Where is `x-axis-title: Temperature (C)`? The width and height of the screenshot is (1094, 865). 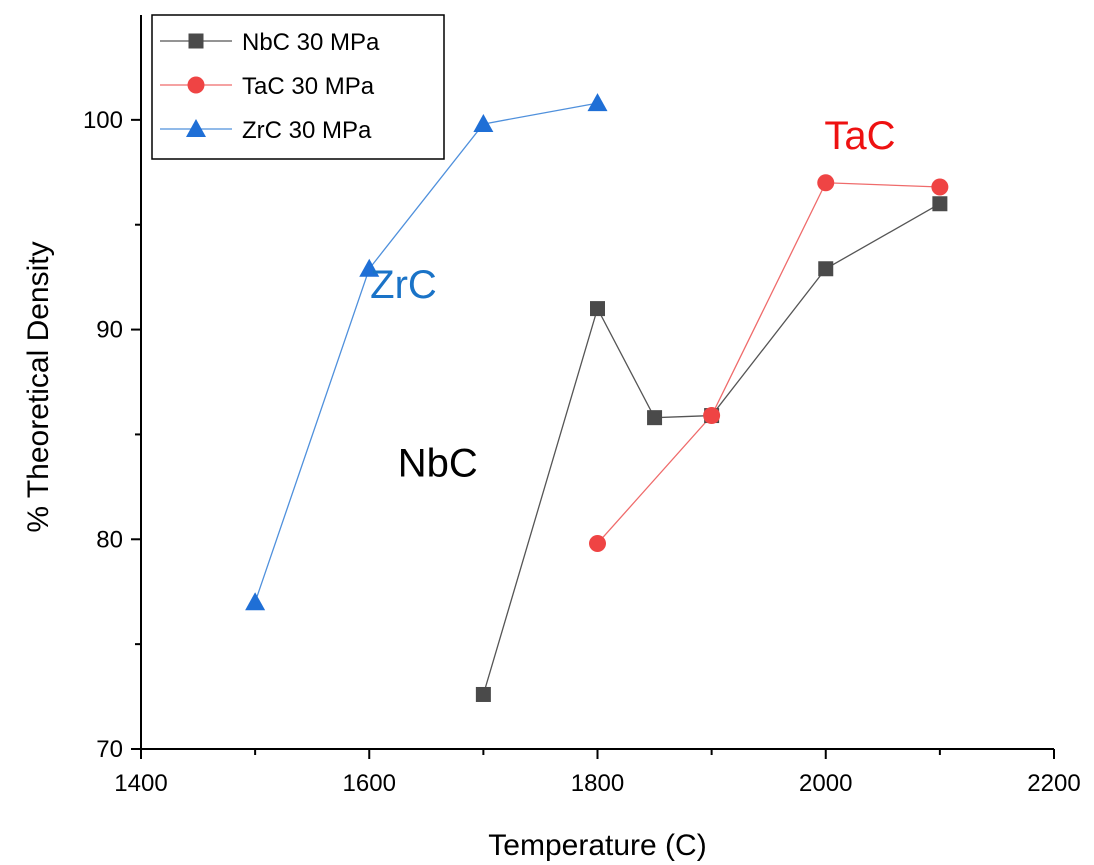
x-axis-title: Temperature (C) is located at coordinates (597, 845).